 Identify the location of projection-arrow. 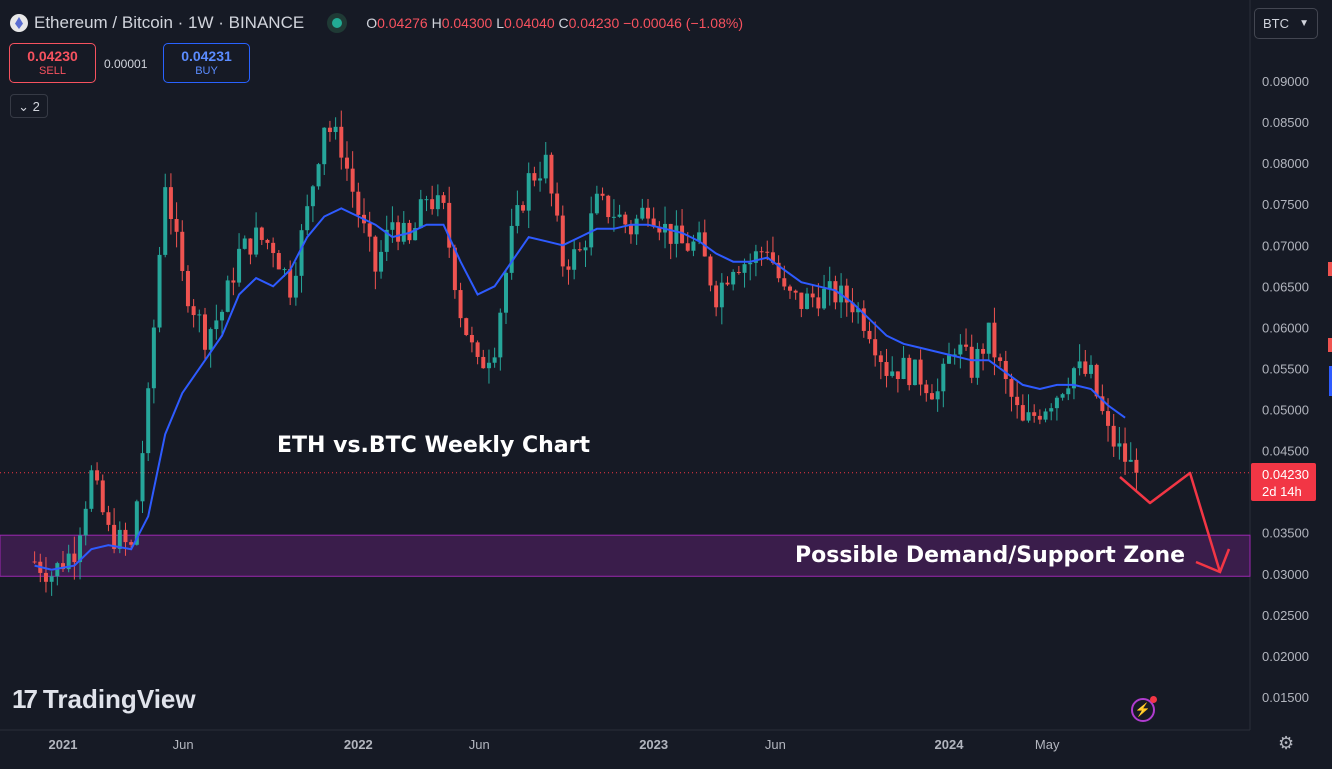
(1170, 522).